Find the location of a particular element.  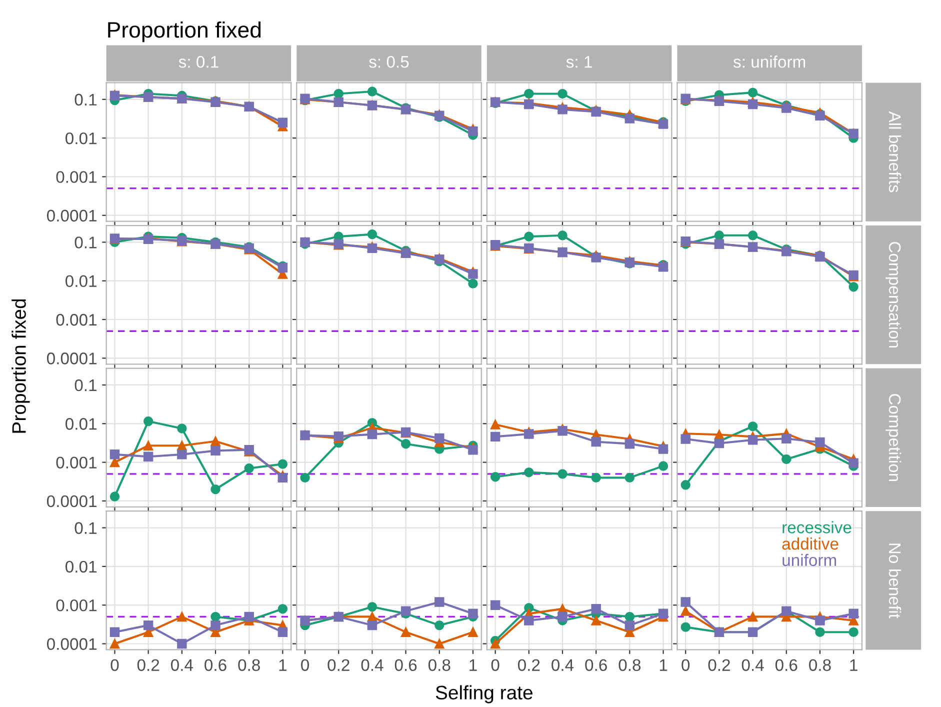

chart-subtitle: s: uniform is located at coordinates (769, 62).